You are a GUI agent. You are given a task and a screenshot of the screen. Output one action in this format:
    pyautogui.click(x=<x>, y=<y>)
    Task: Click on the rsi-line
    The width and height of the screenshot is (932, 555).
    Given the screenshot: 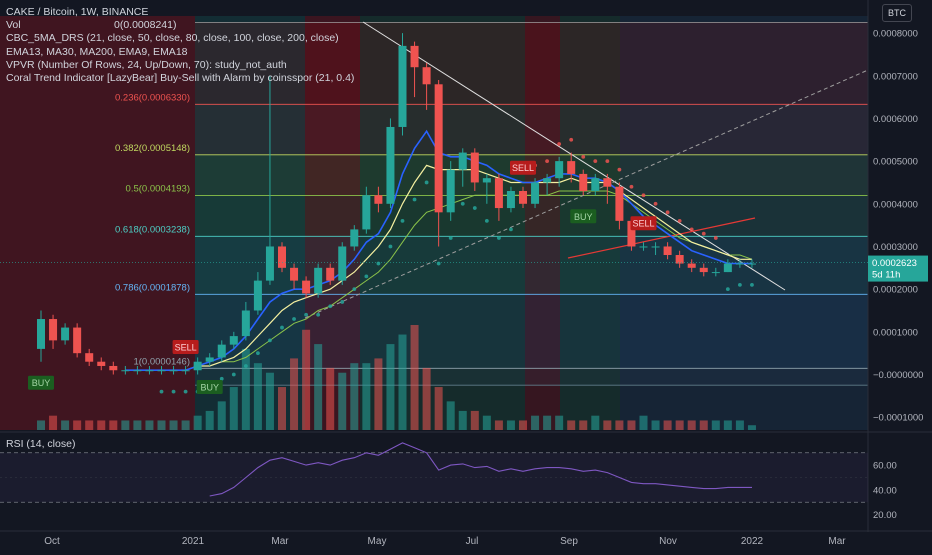 What is the action you would take?
    pyautogui.click(x=480, y=469)
    